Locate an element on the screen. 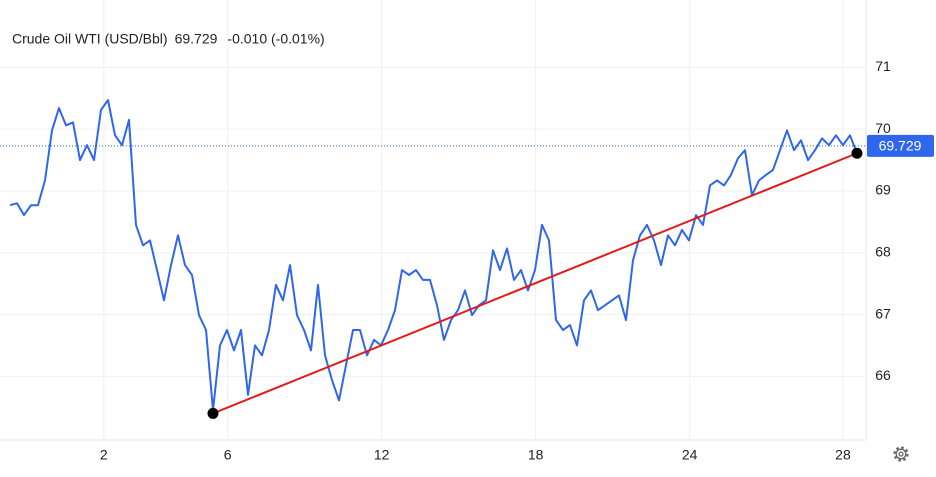 Image resolution: width=936 pixels, height=477 pixels. last-price-box is located at coordinates (900, 145).